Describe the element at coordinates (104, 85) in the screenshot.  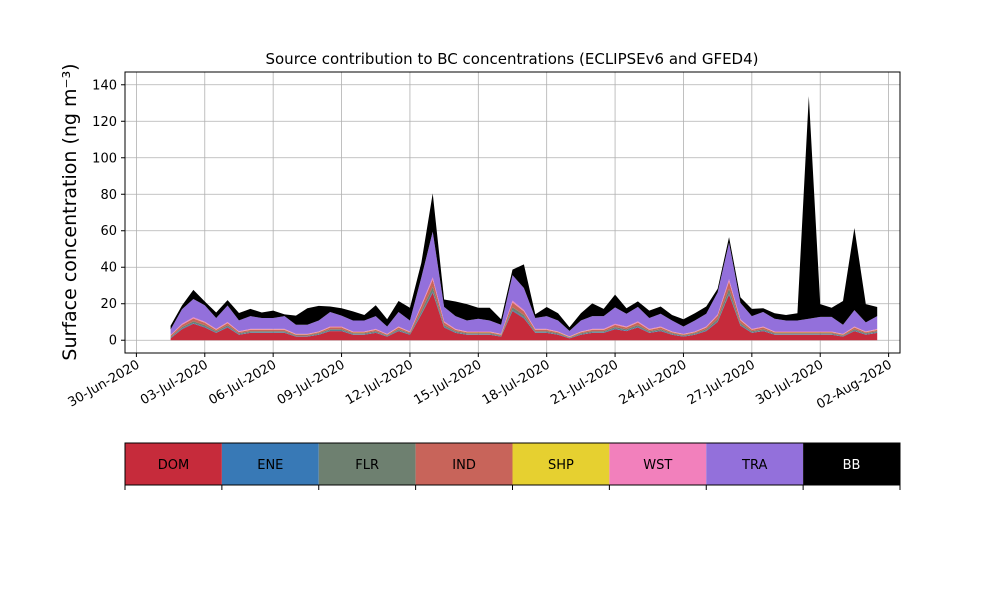
I see `y-tick-label-7: 140` at that location.